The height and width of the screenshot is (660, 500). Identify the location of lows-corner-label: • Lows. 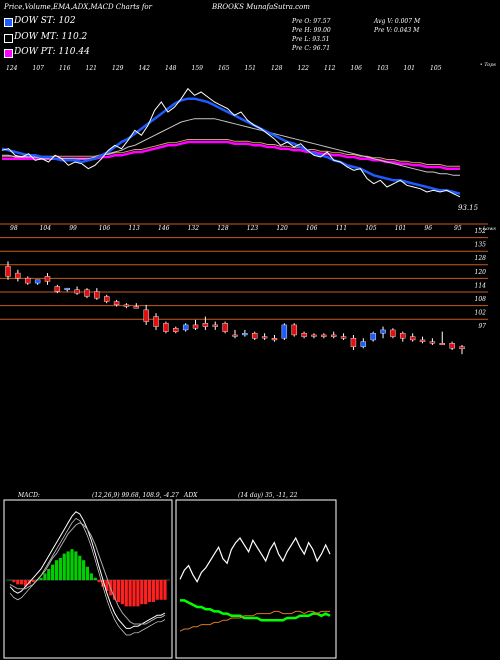
(487, 229).